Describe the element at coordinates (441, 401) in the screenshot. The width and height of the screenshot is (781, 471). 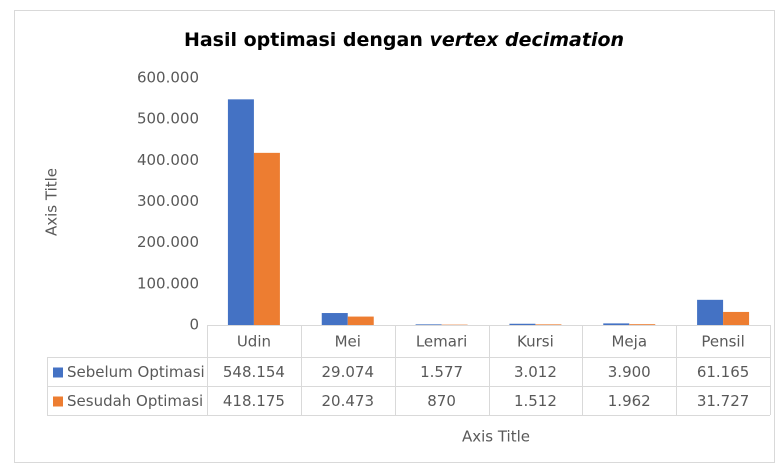
I see `table-value: 870` at that location.